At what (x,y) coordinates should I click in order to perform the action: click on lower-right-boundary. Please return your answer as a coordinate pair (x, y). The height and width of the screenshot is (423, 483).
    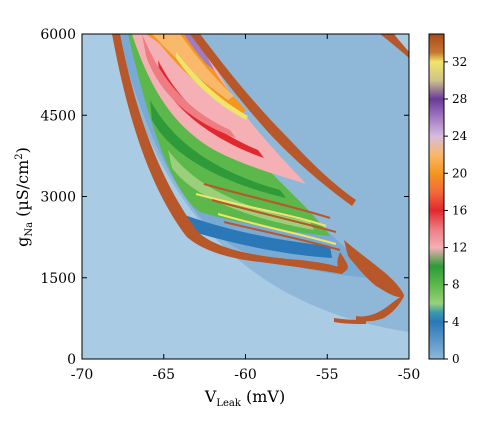
    Looking at the image, I should click on (374, 269).